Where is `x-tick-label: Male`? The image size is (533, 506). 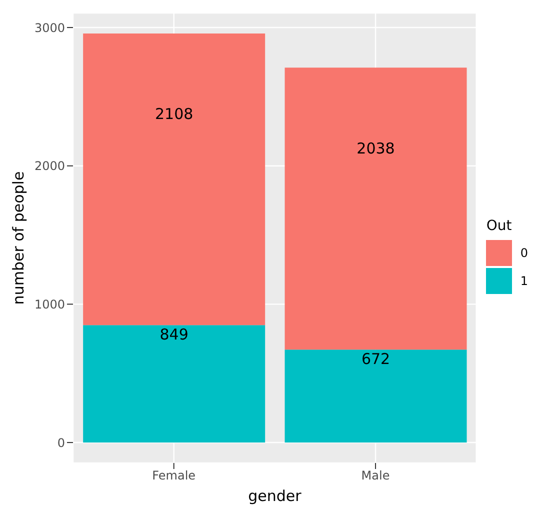 x-tick-label: Male is located at coordinates (375, 475).